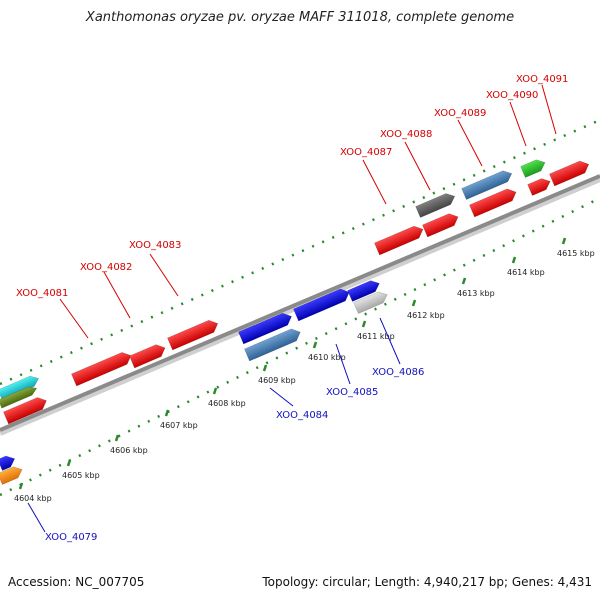 This screenshot has width=600, height=600. Describe the element at coordinates (106, 267) in the screenshot. I see `gene-label: XOO_4082` at that location.